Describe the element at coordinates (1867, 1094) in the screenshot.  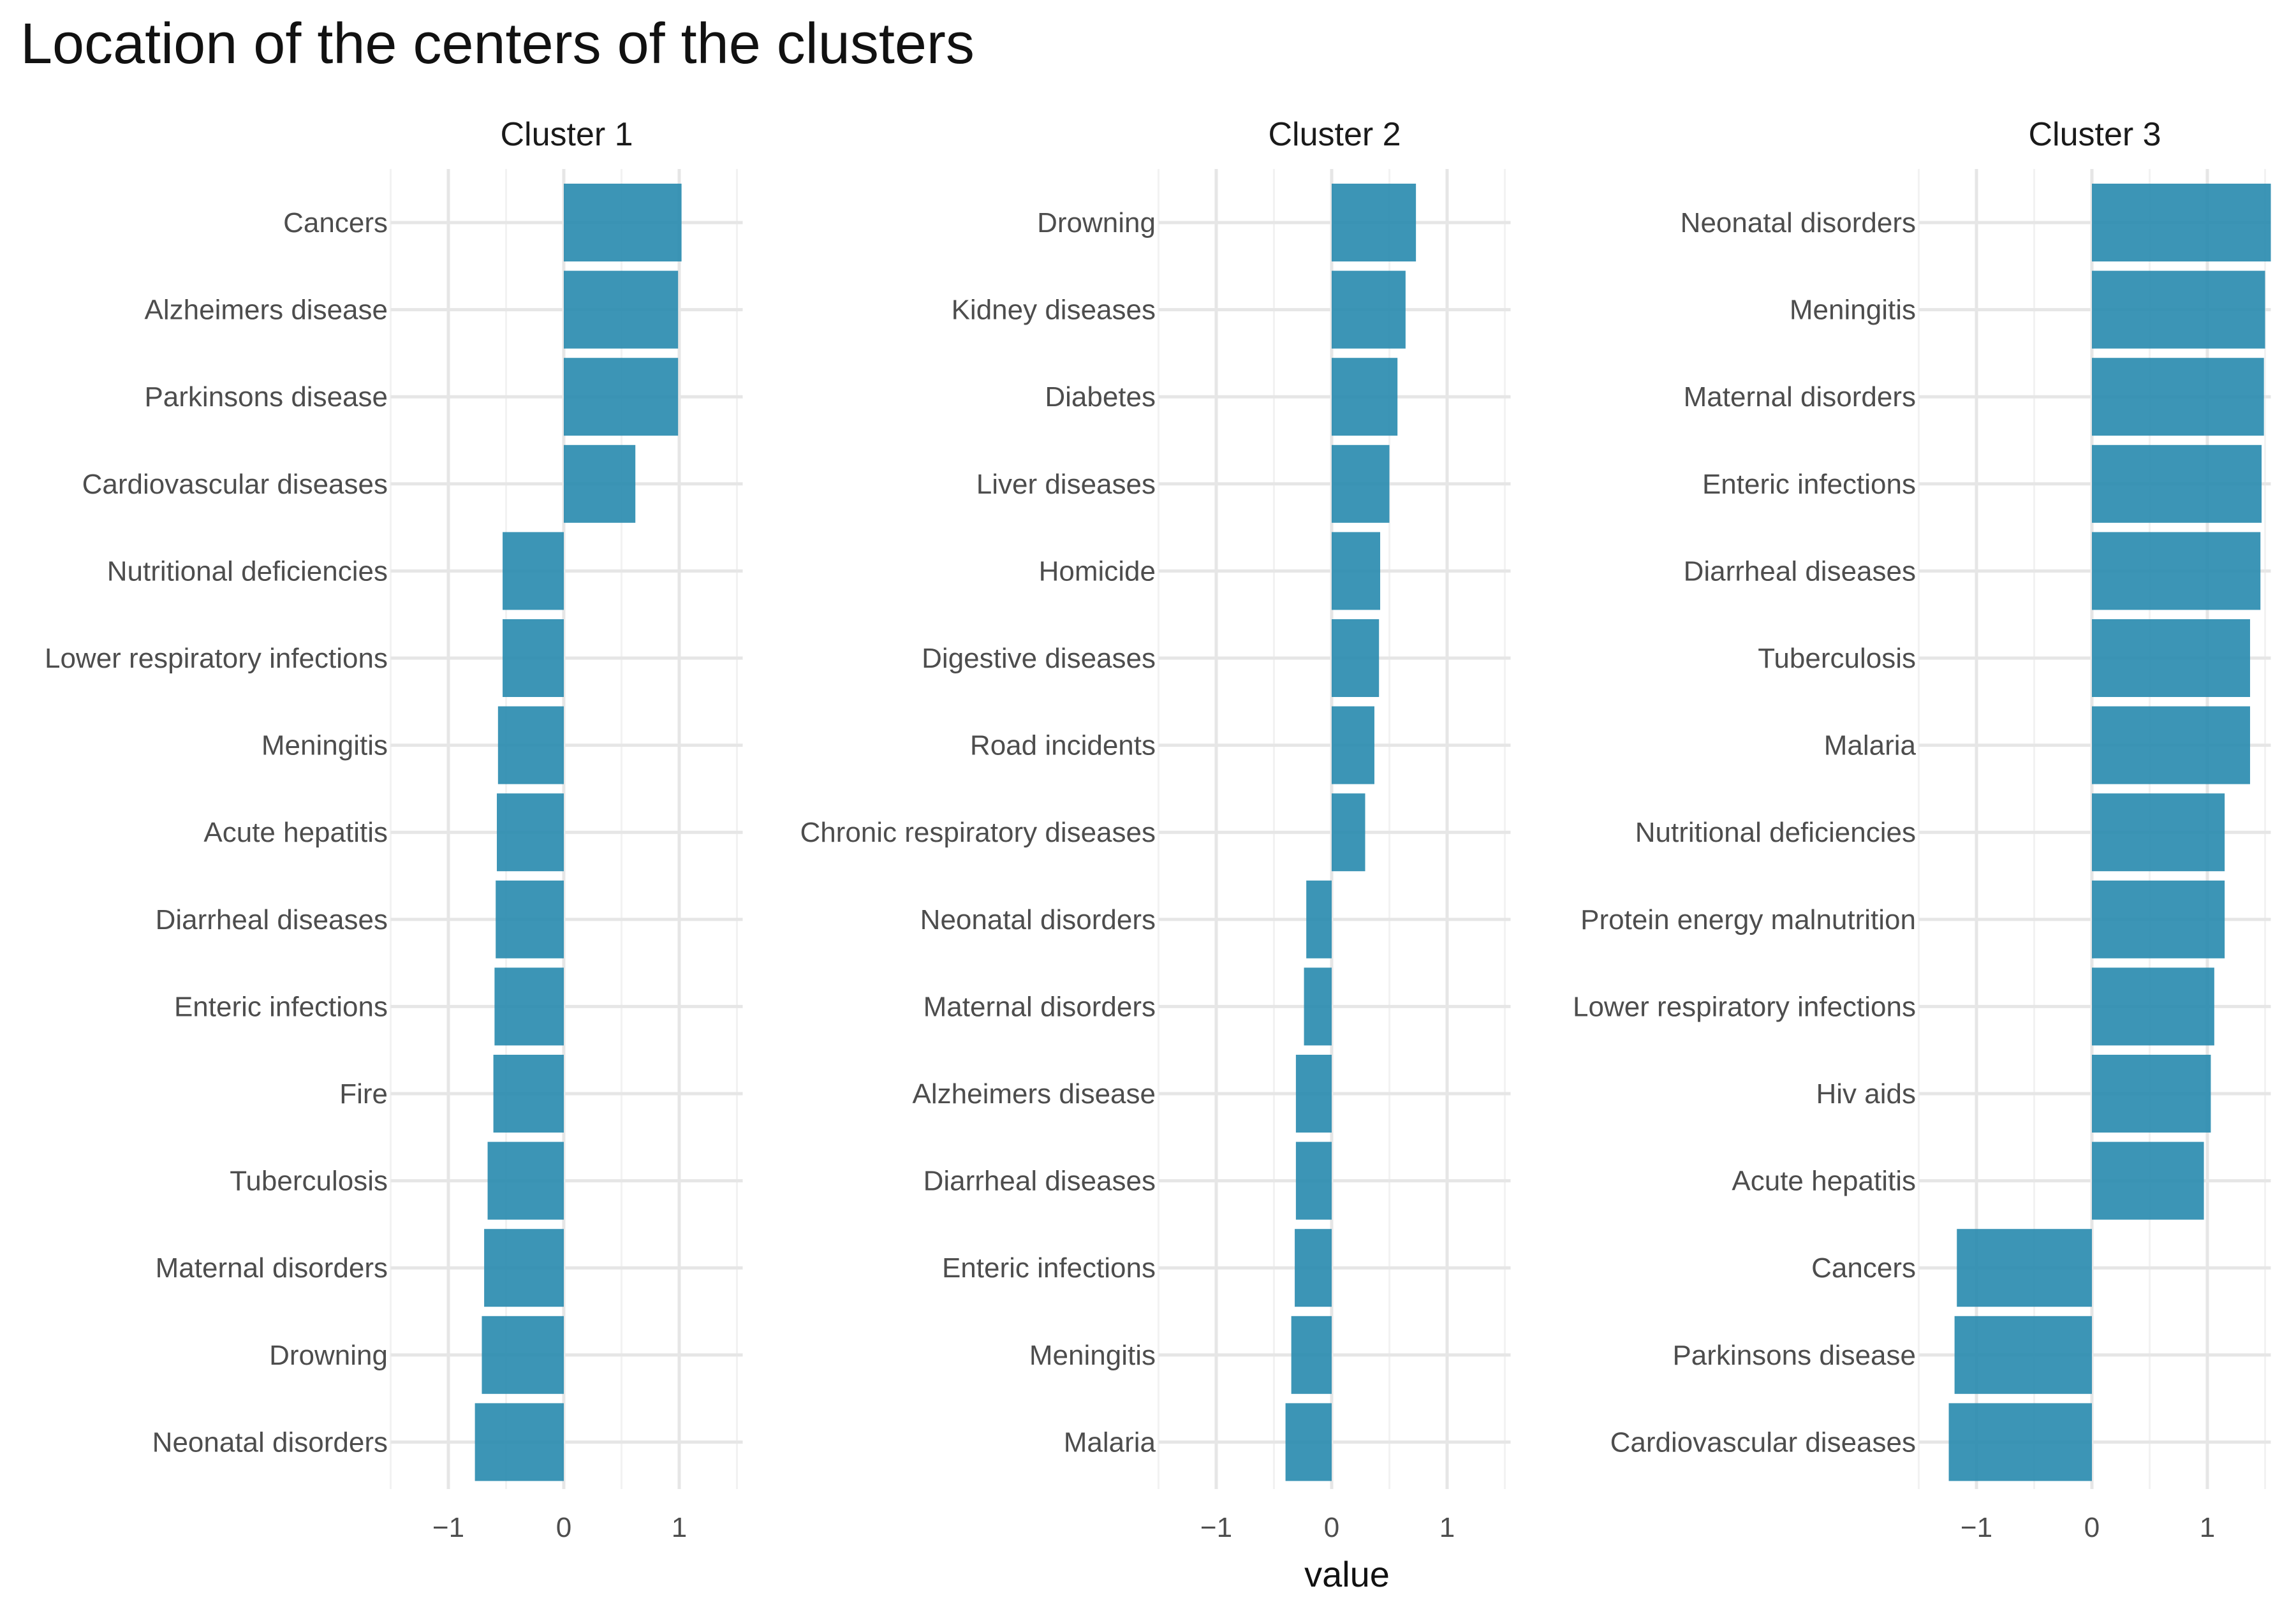
I see `category-label: Hiv aids` at that location.